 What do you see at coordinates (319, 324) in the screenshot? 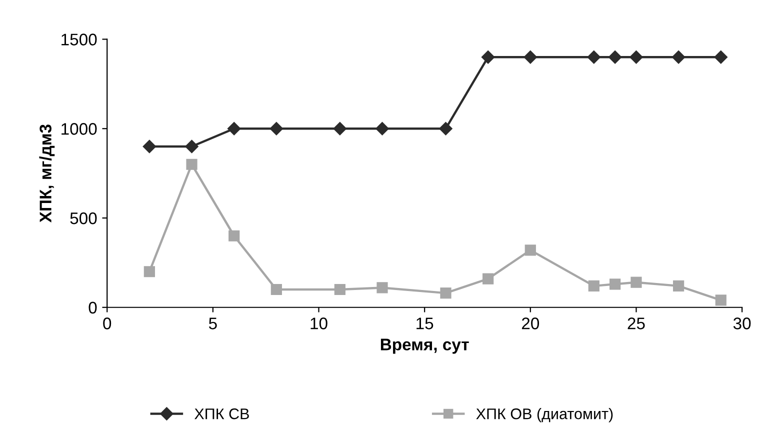
I see `x-tick-label: 10` at bounding box center [319, 324].